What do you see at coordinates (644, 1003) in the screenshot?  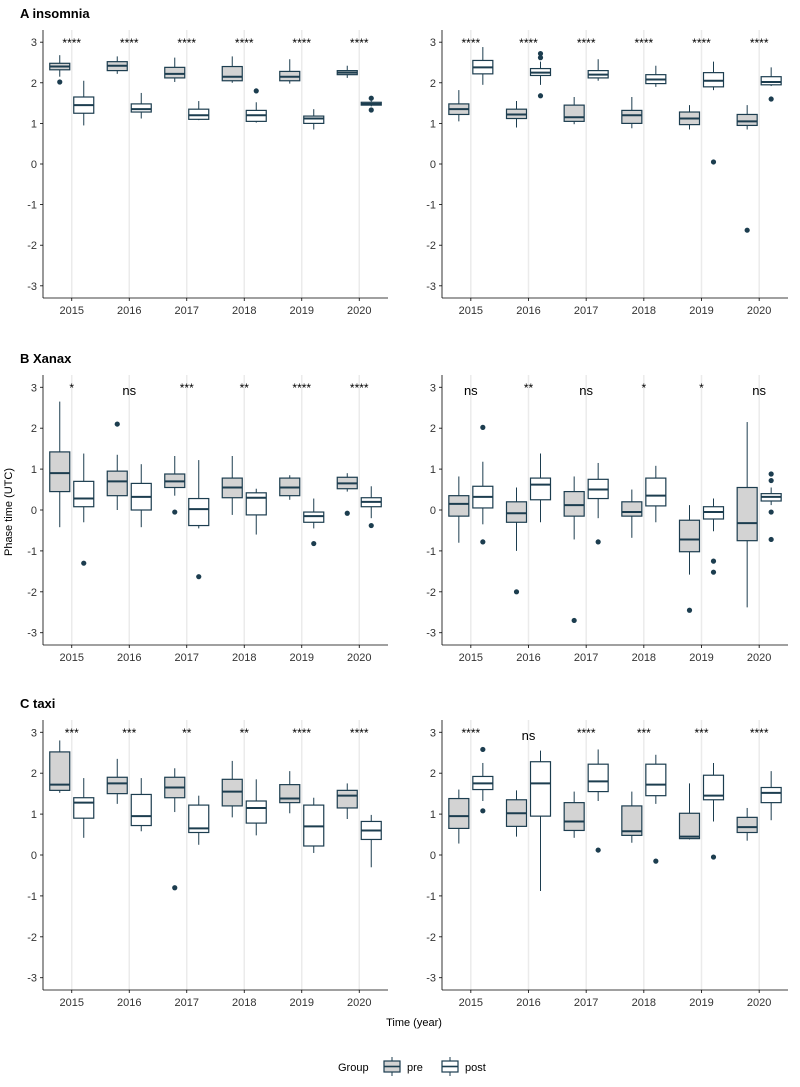 I see `x-tick-label: 2018` at bounding box center [644, 1003].